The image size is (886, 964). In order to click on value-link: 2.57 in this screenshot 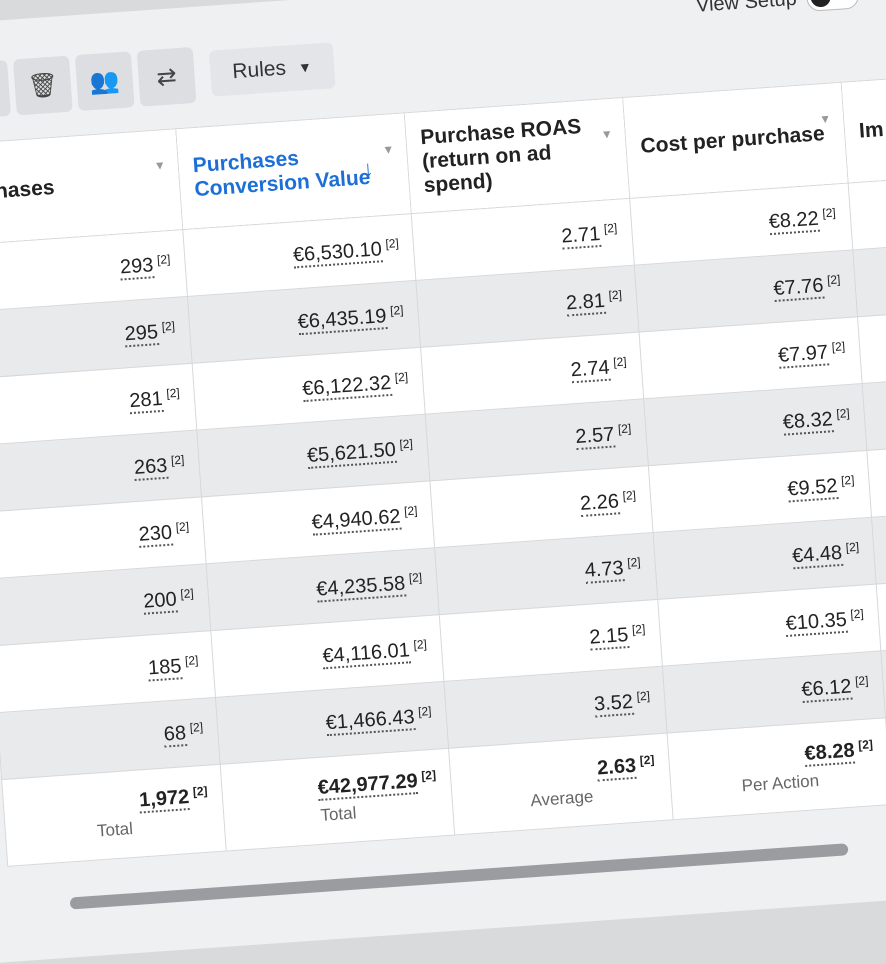, I will do `click(595, 437)`.